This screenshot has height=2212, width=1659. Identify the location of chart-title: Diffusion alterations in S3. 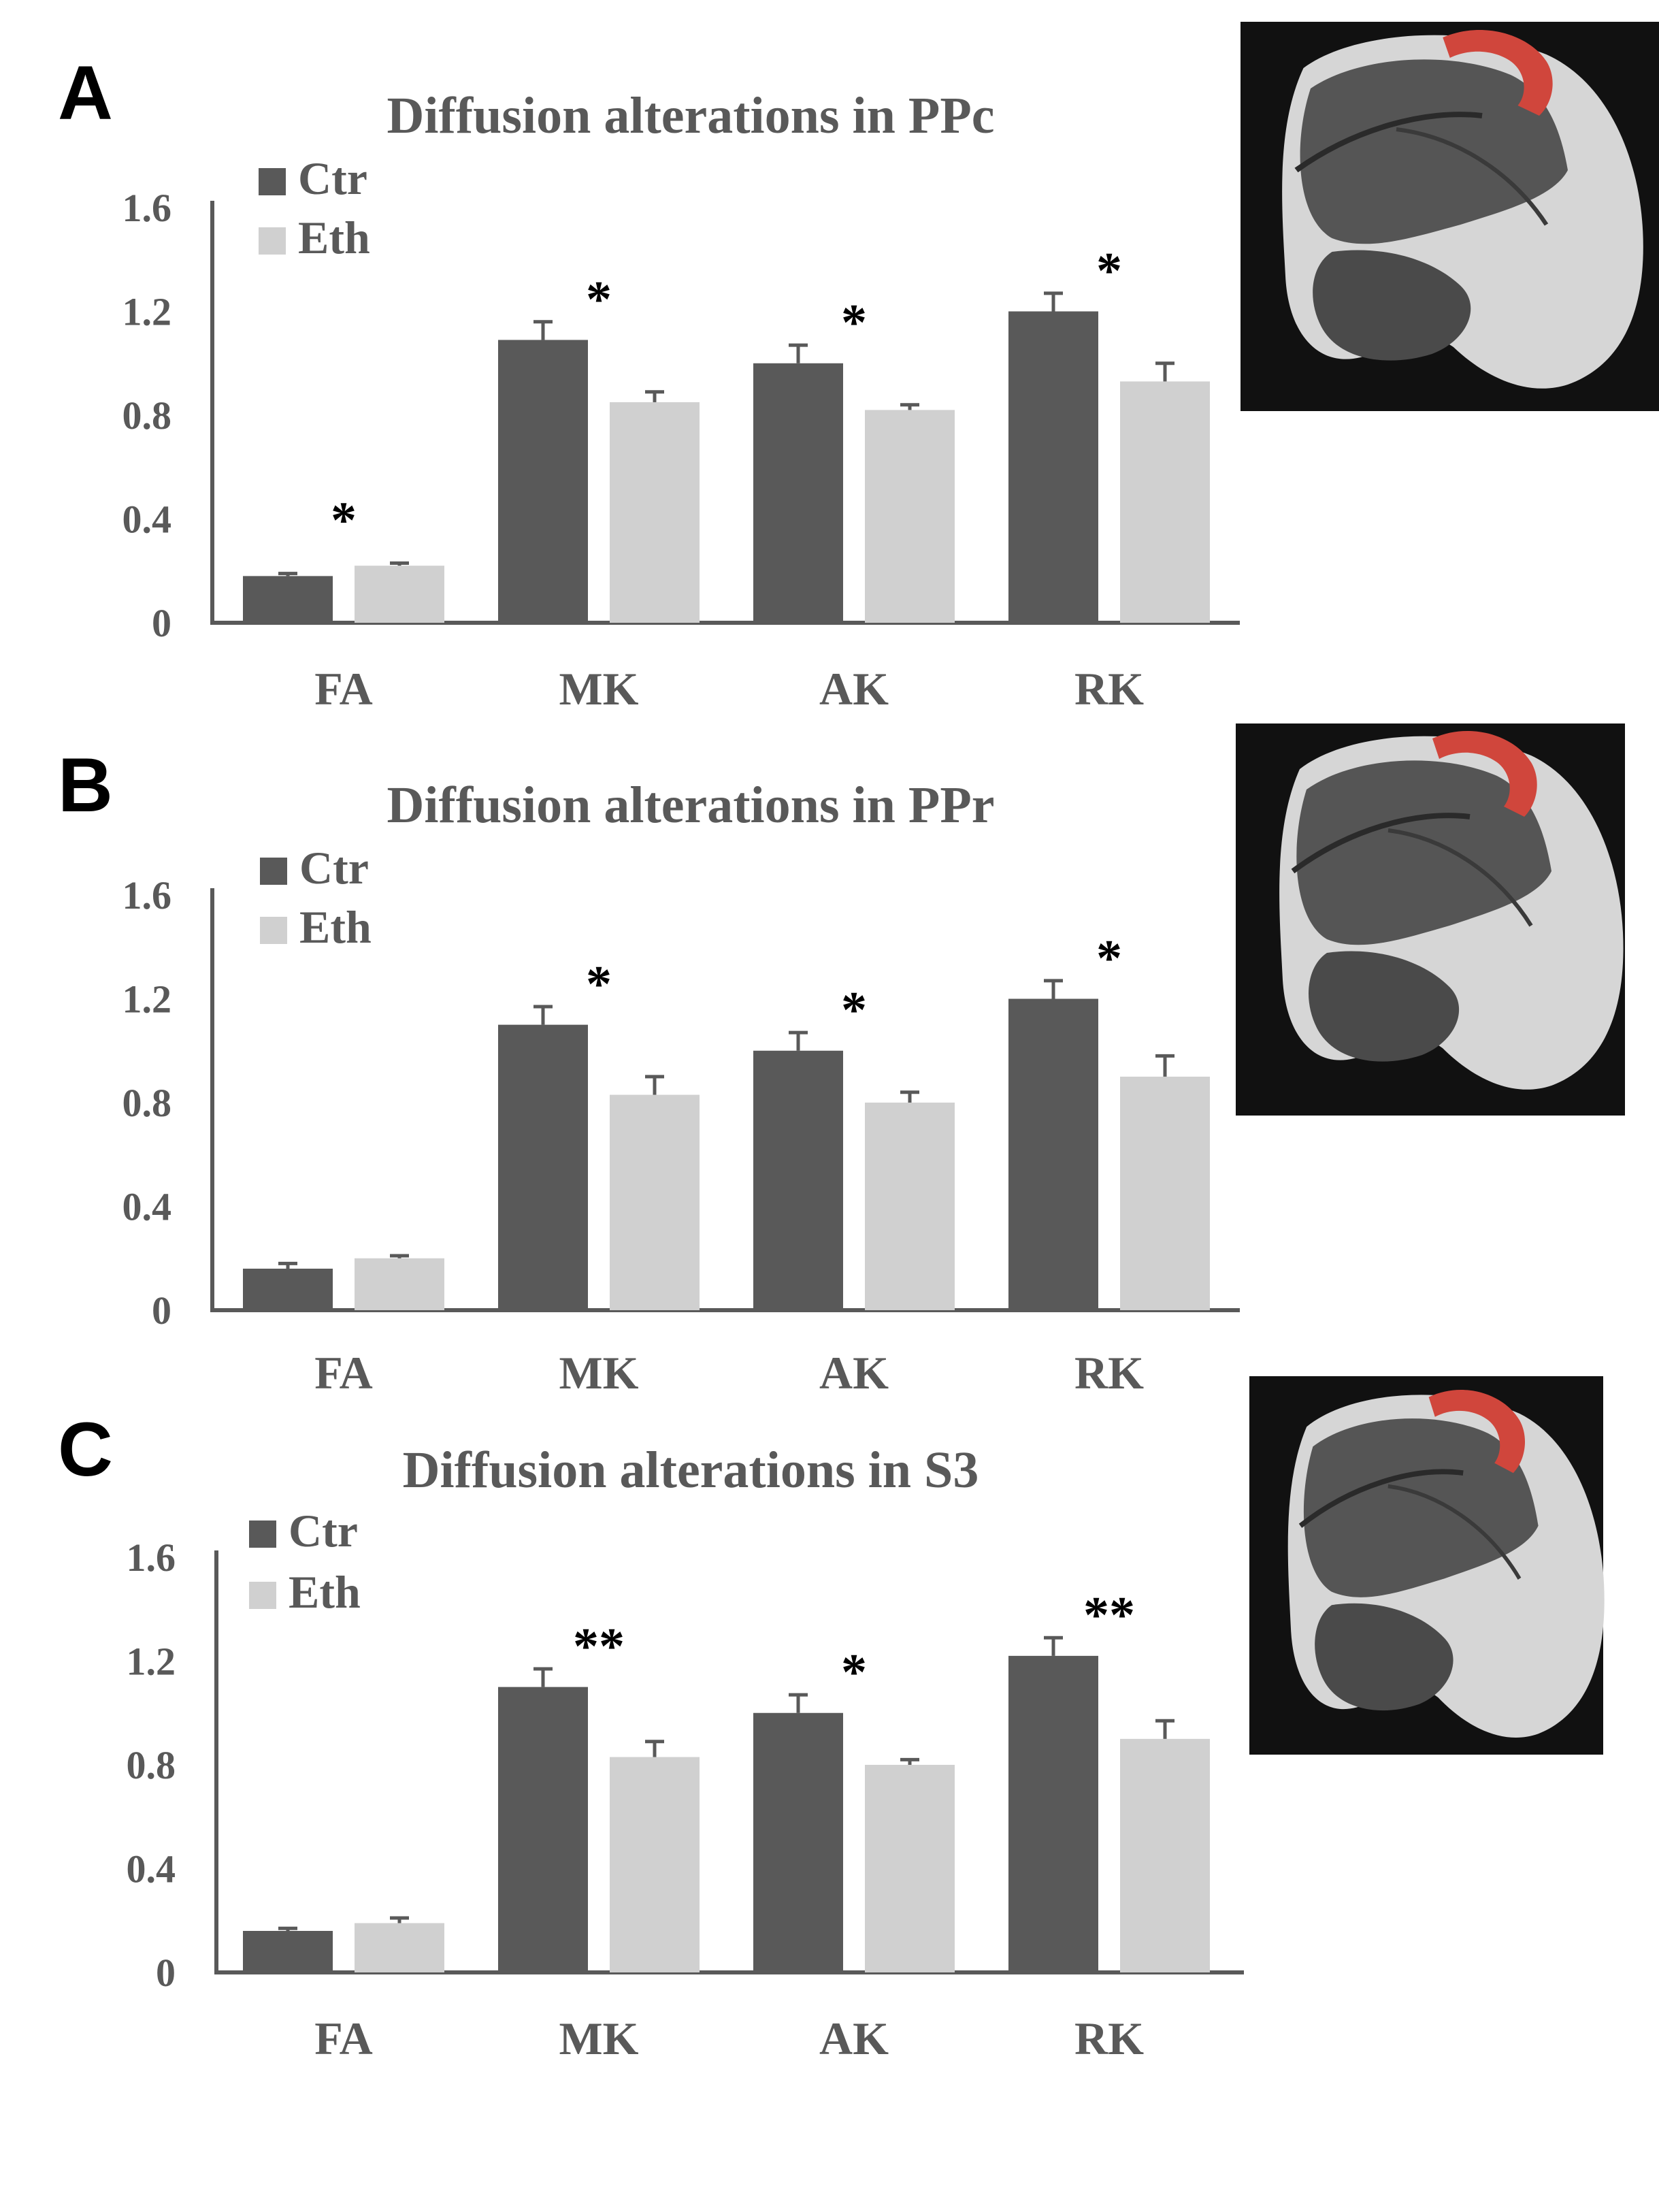
(691, 1470).